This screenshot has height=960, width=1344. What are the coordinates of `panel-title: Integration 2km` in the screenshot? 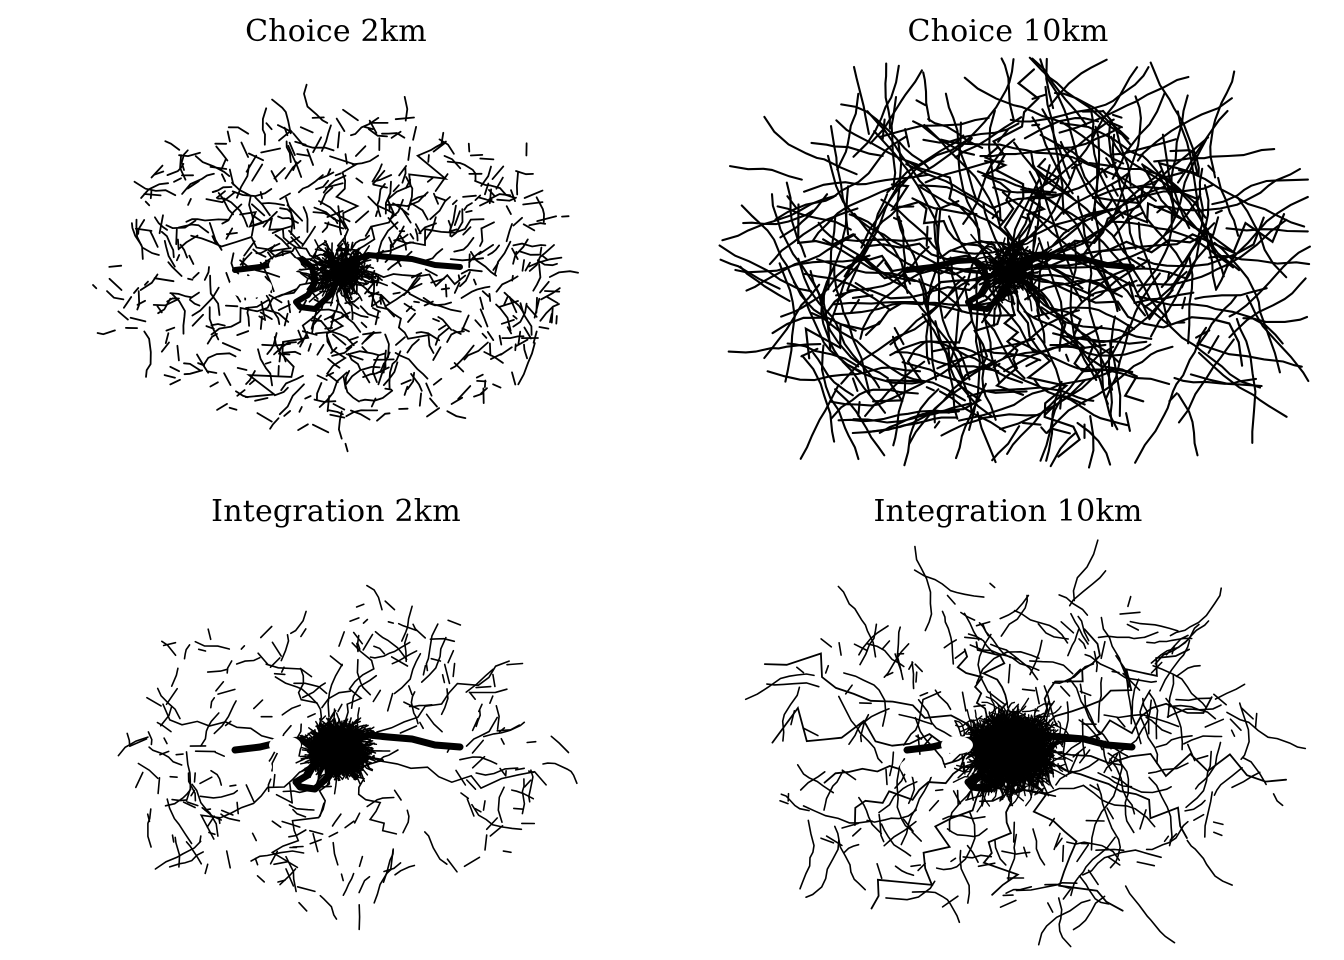 It's located at (336, 511).